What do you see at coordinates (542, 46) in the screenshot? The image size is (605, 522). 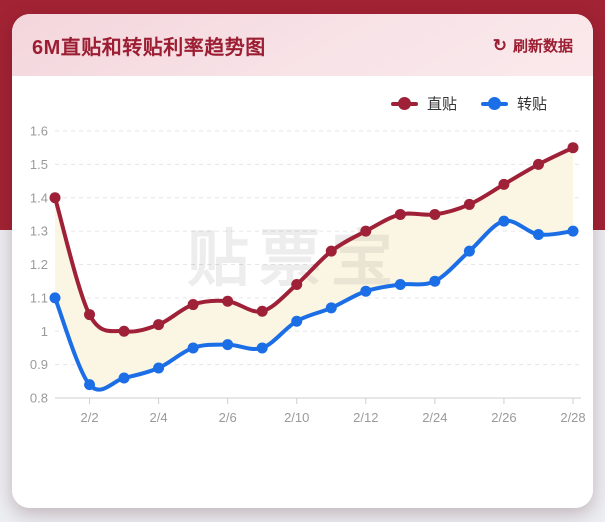 I see `refresh-label: 刷新数据` at bounding box center [542, 46].